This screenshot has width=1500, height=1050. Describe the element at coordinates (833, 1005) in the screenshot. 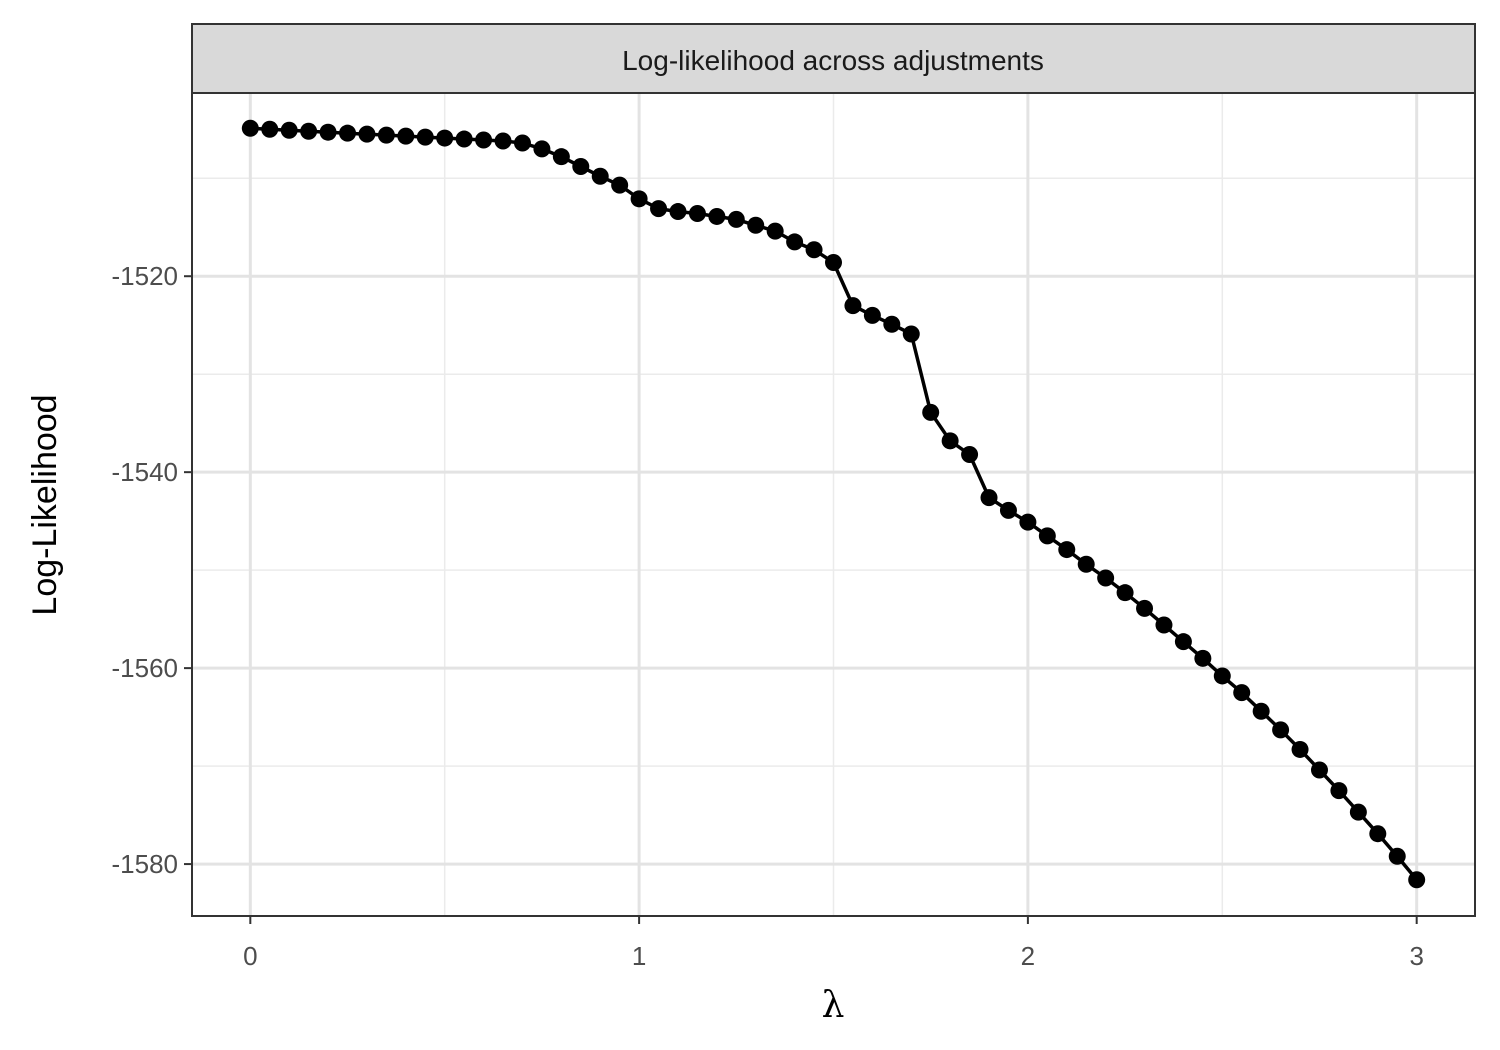

I see `x-axis-title: λ` at that location.